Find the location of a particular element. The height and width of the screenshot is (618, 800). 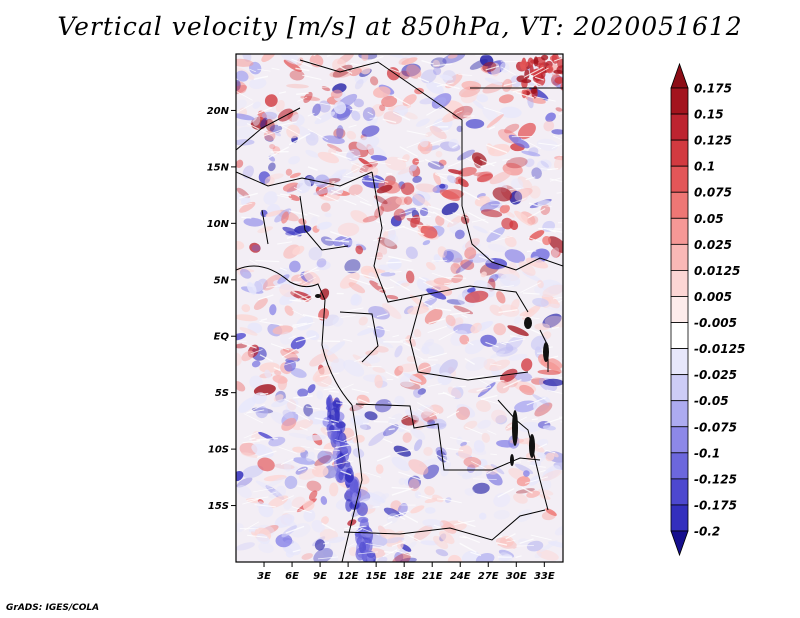

lon-tick-label: 12E is located at coordinates (348, 576).